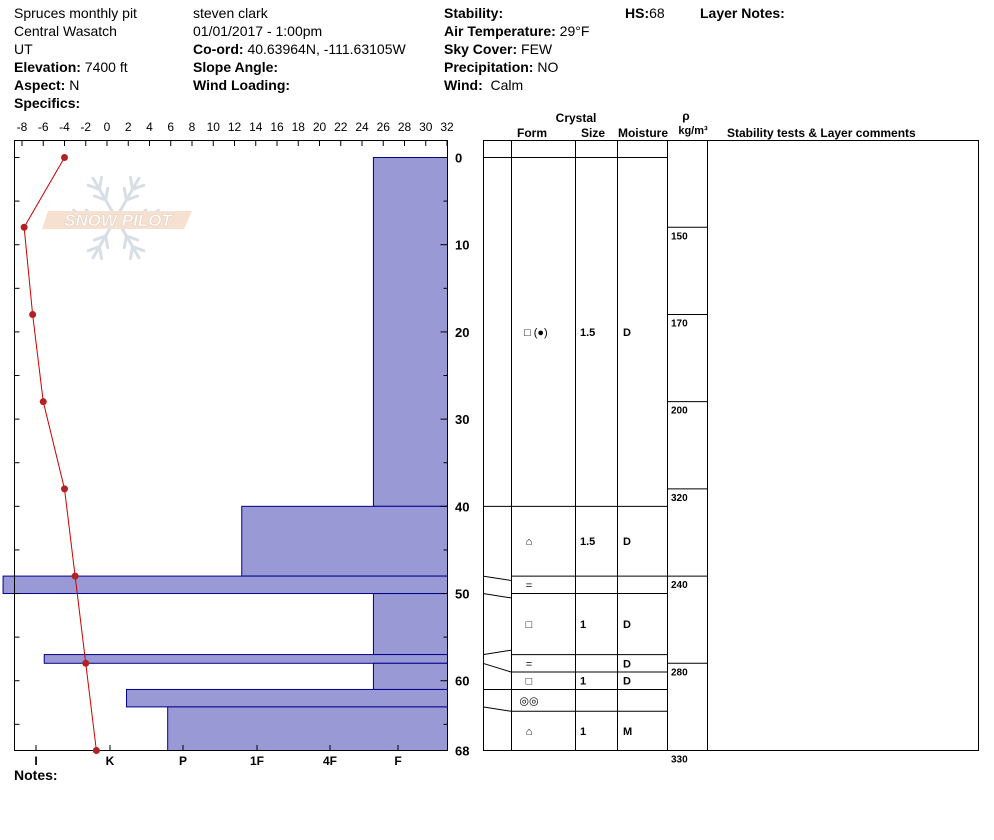 The image size is (994, 840). I want to click on state: UT, so click(23, 49).